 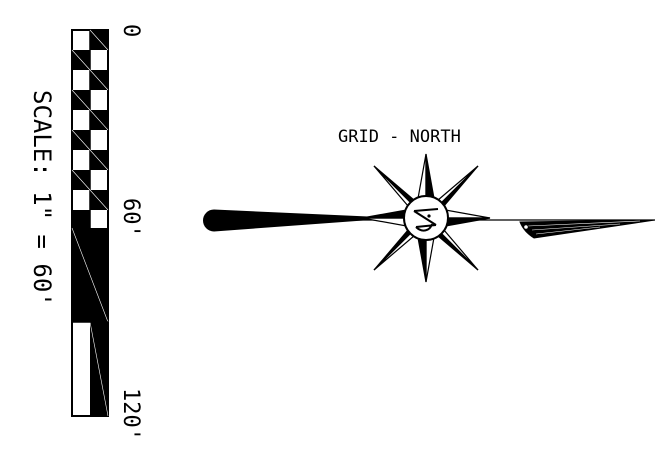 I want to click on scale-tick-0: 0, so click(x=130, y=30).